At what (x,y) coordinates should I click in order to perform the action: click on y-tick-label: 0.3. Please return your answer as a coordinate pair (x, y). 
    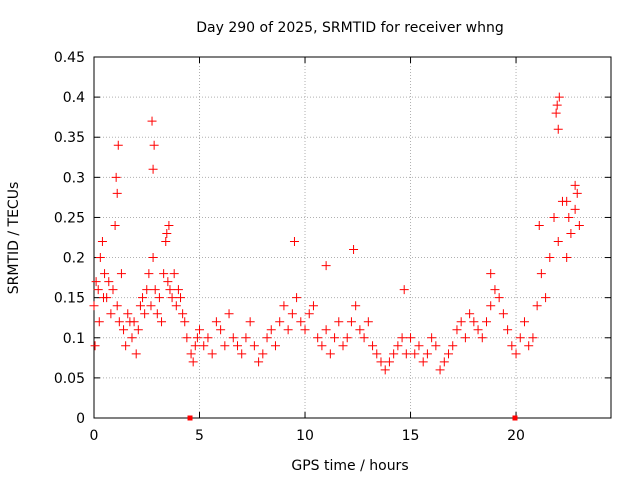
    Looking at the image, I should click on (74, 178).